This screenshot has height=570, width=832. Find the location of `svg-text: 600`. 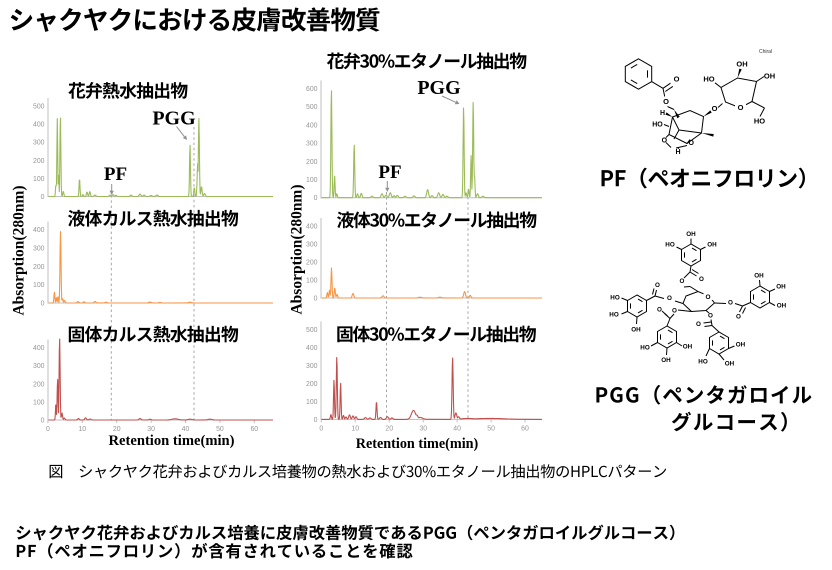

svg-text: 600 is located at coordinates (312, 89).